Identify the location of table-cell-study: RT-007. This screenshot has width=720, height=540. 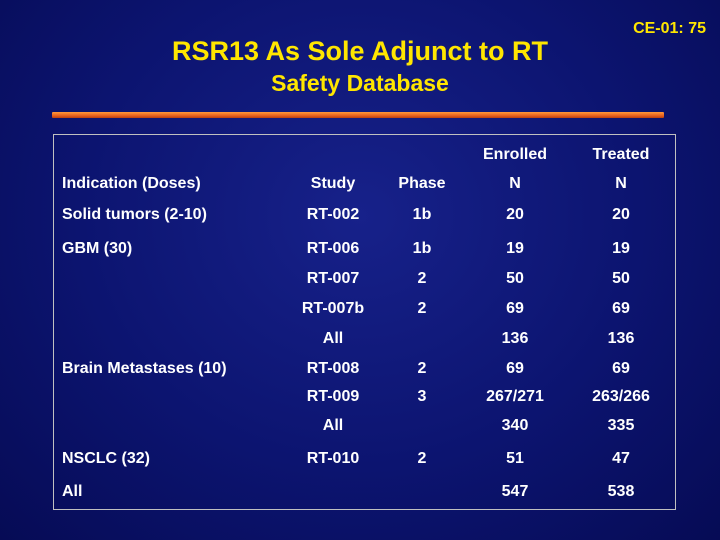
(333, 278).